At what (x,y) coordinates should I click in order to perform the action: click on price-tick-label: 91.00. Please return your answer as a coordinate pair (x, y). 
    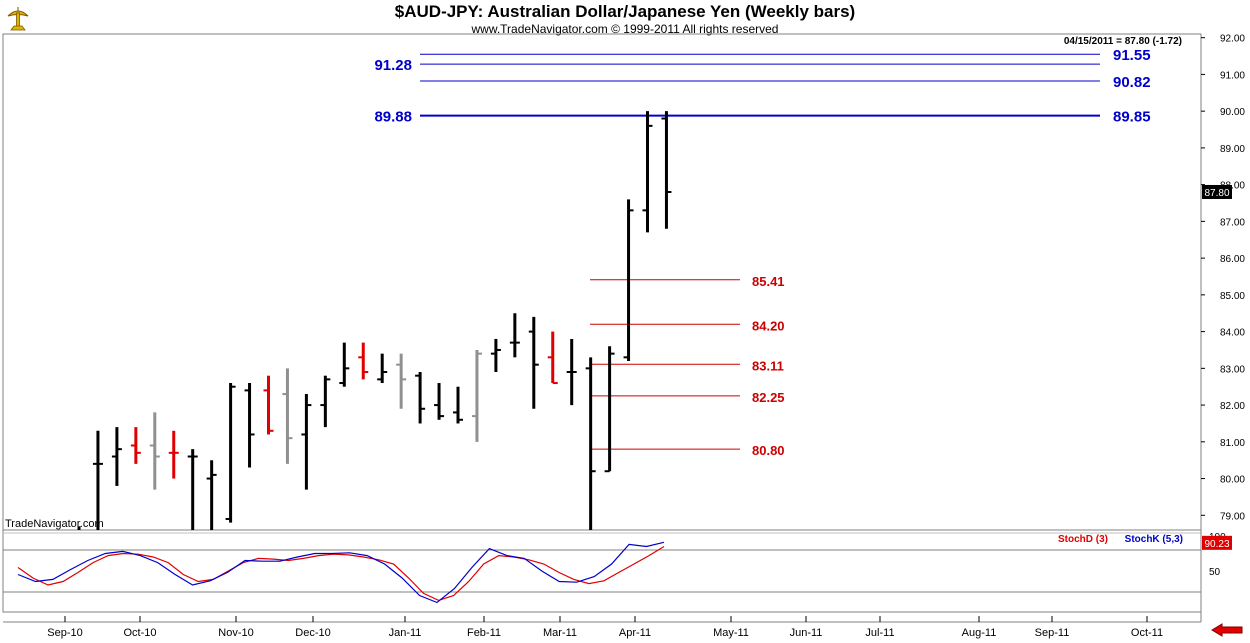
    Looking at the image, I should click on (1232, 75).